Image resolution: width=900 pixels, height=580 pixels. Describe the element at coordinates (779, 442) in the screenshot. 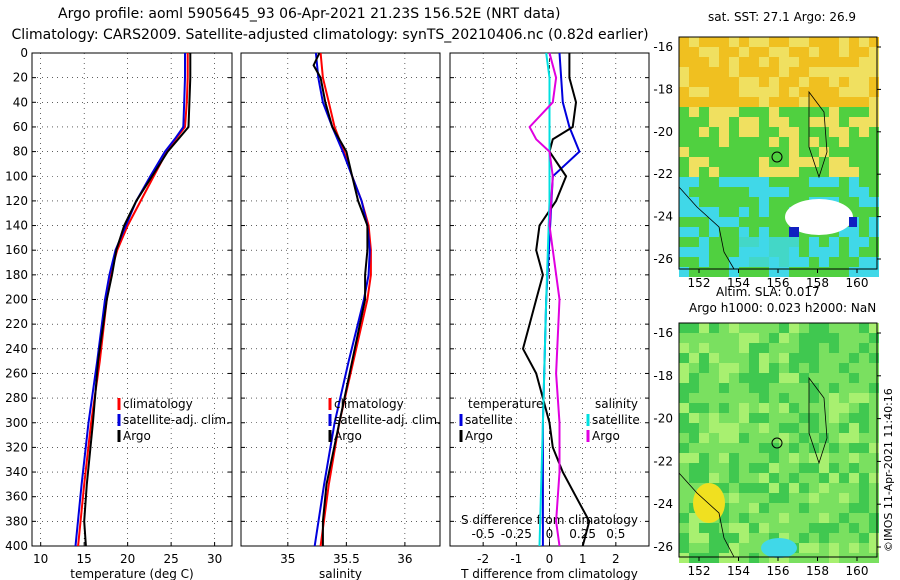

I see `sla-map` at that location.